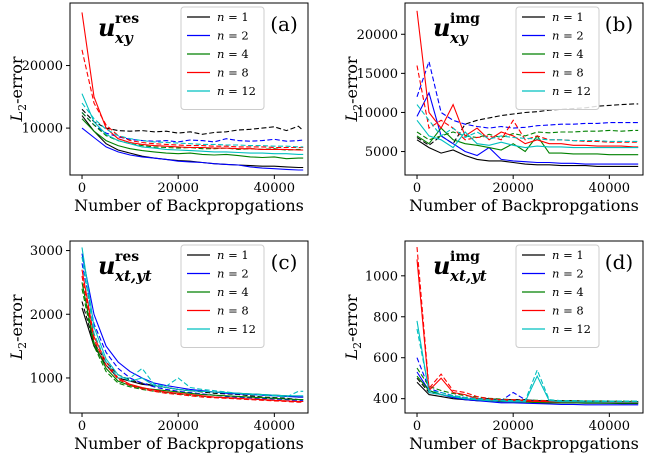 This screenshot has height=466, width=649. What do you see at coordinates (385, 317) in the screenshot?
I see `y-tick-label: 800` at bounding box center [385, 317].